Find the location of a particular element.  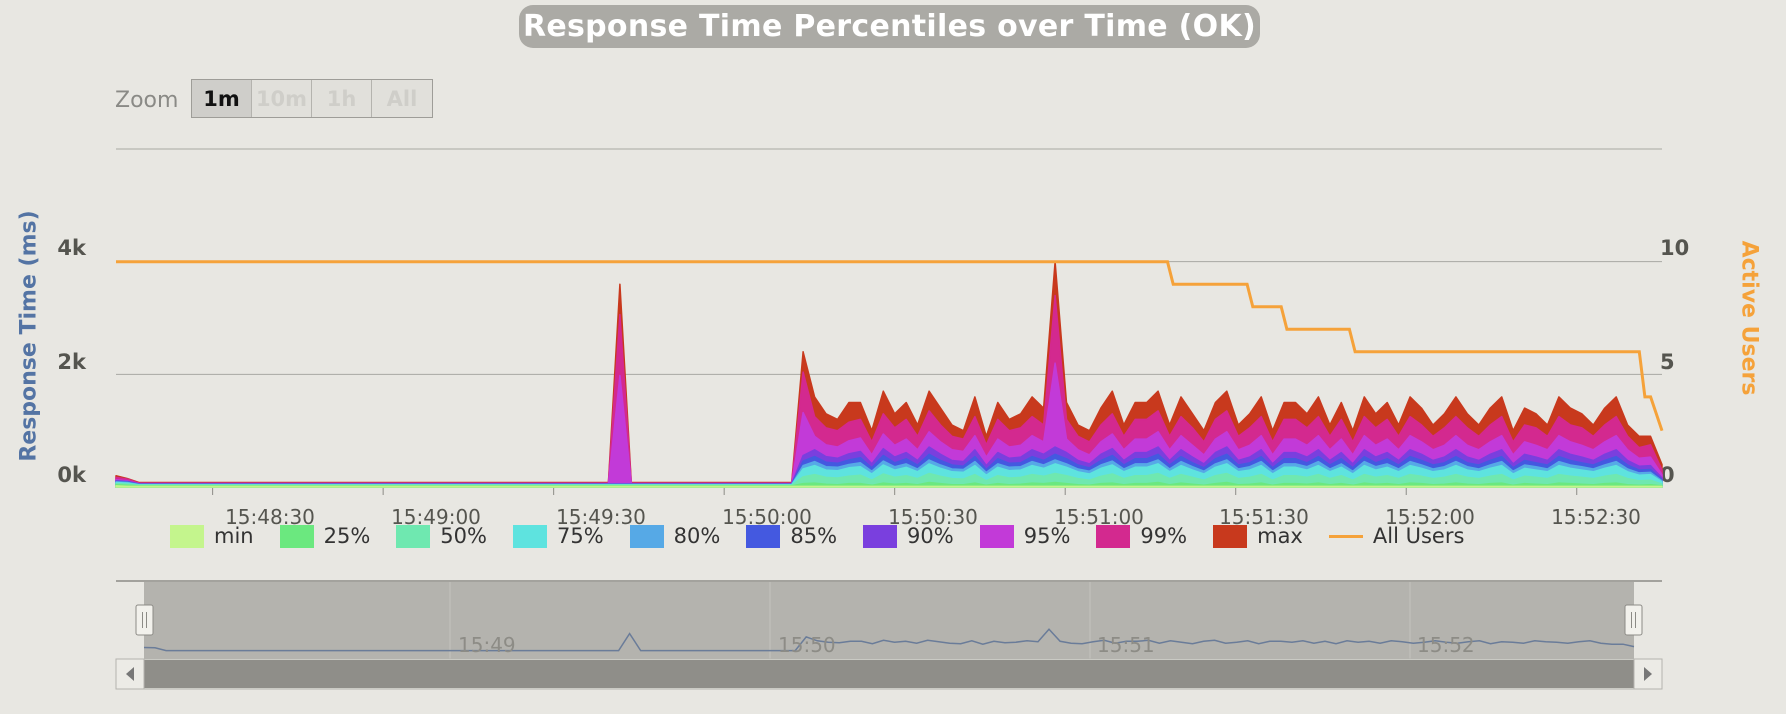

zoom-button-group: 1m 10m 1h All is located at coordinates (312, 98).